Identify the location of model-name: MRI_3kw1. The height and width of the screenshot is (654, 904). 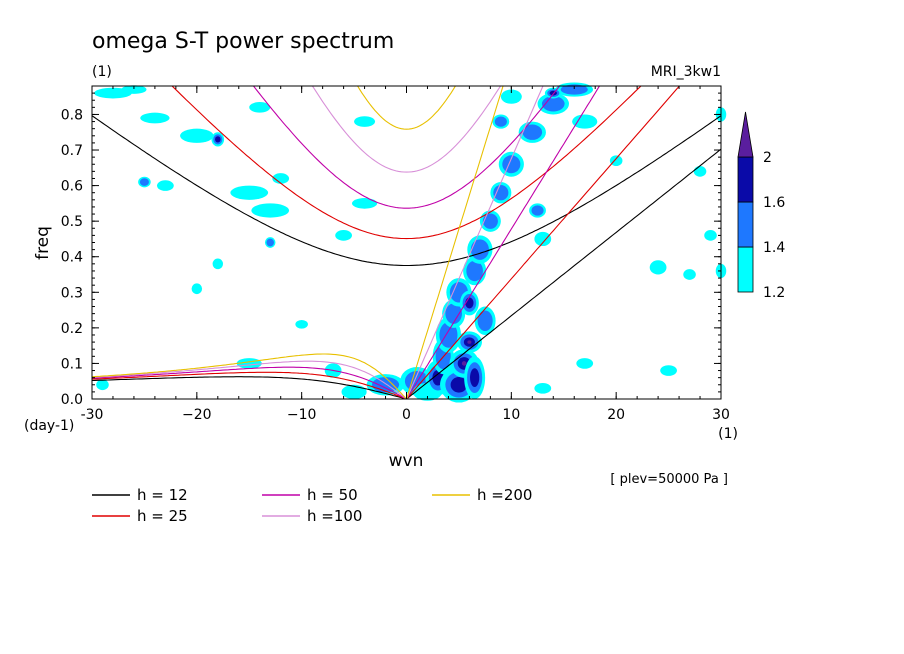
(686, 72).